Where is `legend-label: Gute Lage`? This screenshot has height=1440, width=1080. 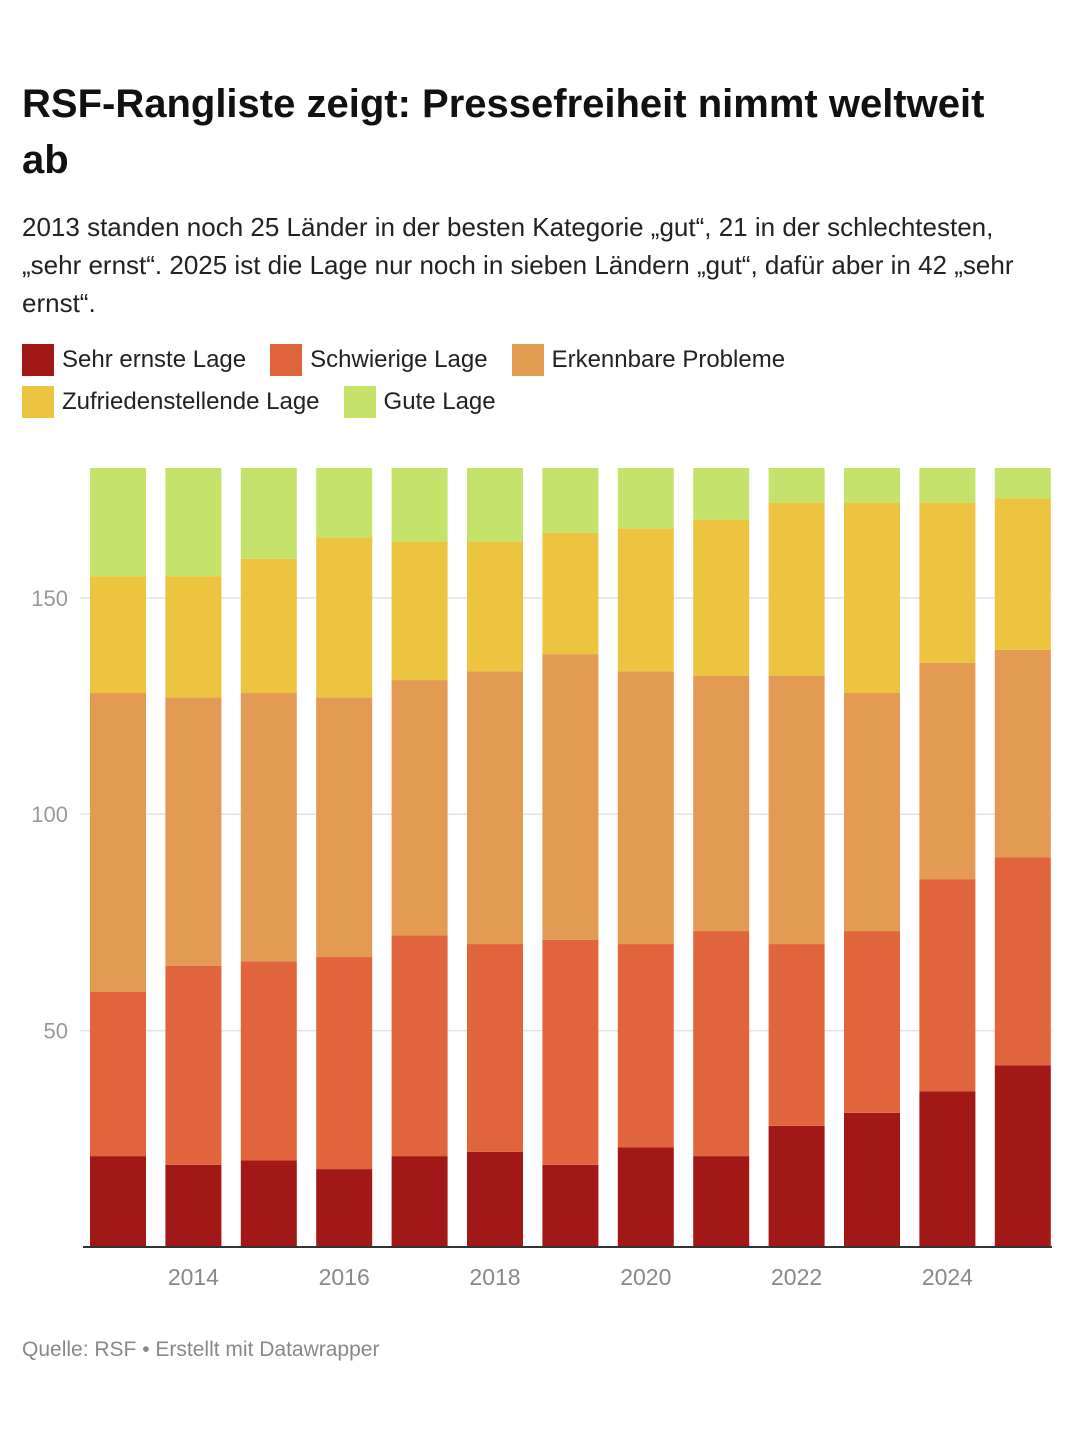 legend-label: Gute Lage is located at coordinates (439, 401).